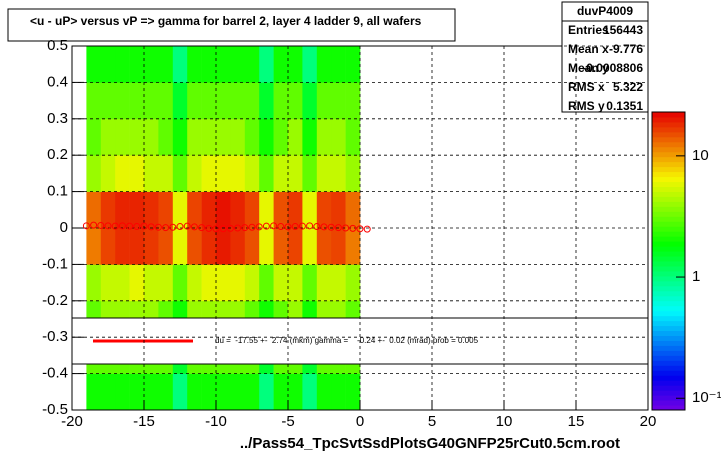  What do you see at coordinates (64, 227) in the screenshot?
I see `y-tick-label: 0` at bounding box center [64, 227].